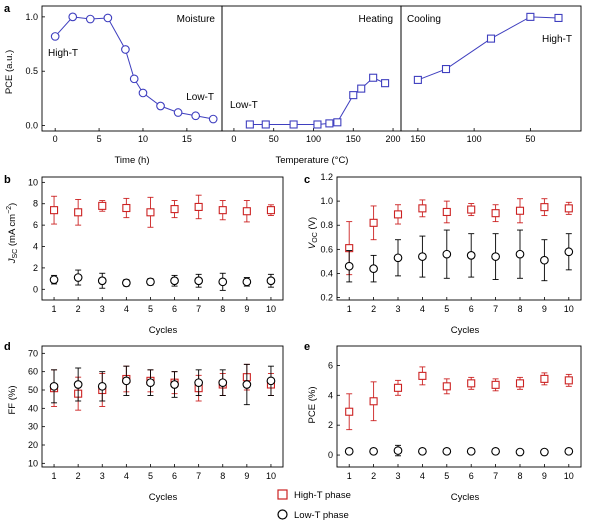 The image size is (600, 527). What do you see at coordinates (33, 427) in the screenshot?
I see `ytick-label-d-2: 30` at bounding box center [33, 427].